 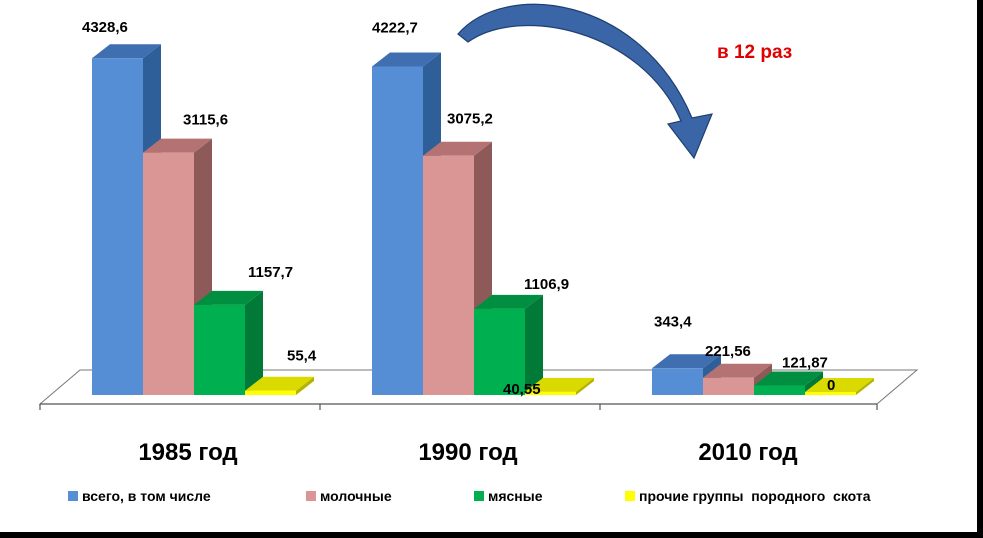 I want to click on value-label: 221,56, so click(x=728, y=351).